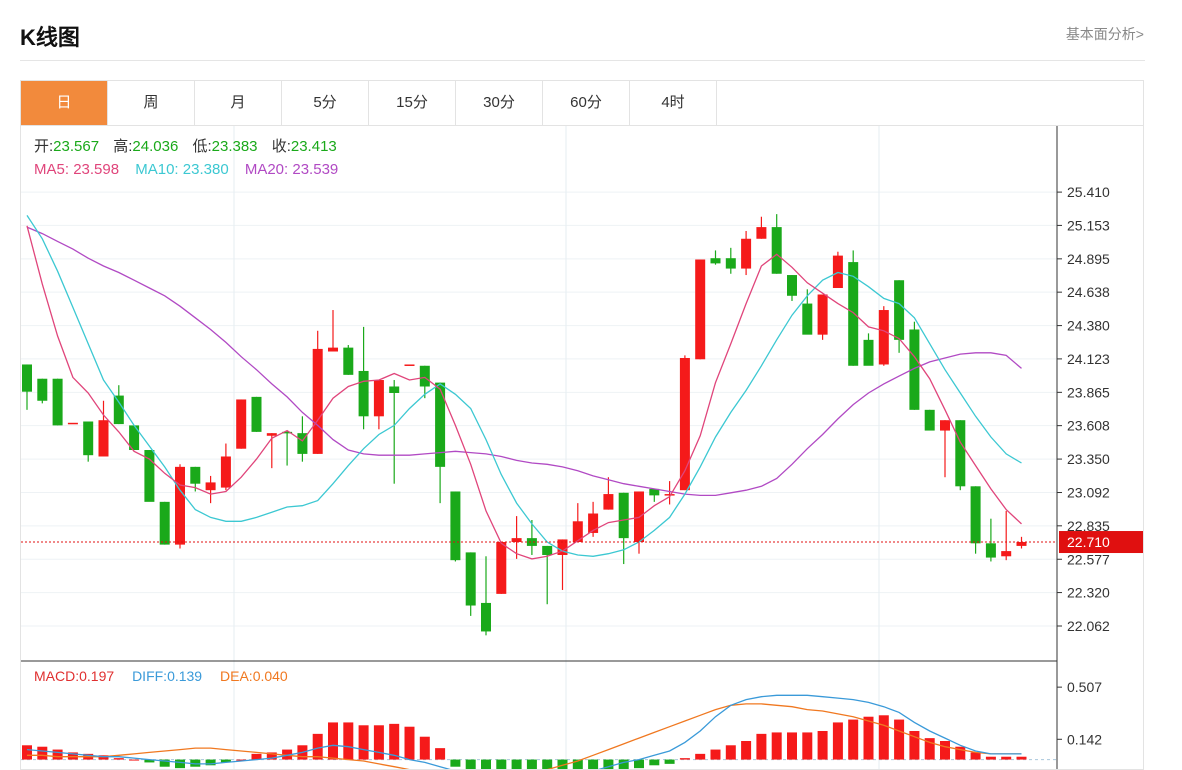 This screenshot has height=770, width=1182. Describe the element at coordinates (315, 169) in the screenshot. I see `ma20-value: 23.539` at that location.